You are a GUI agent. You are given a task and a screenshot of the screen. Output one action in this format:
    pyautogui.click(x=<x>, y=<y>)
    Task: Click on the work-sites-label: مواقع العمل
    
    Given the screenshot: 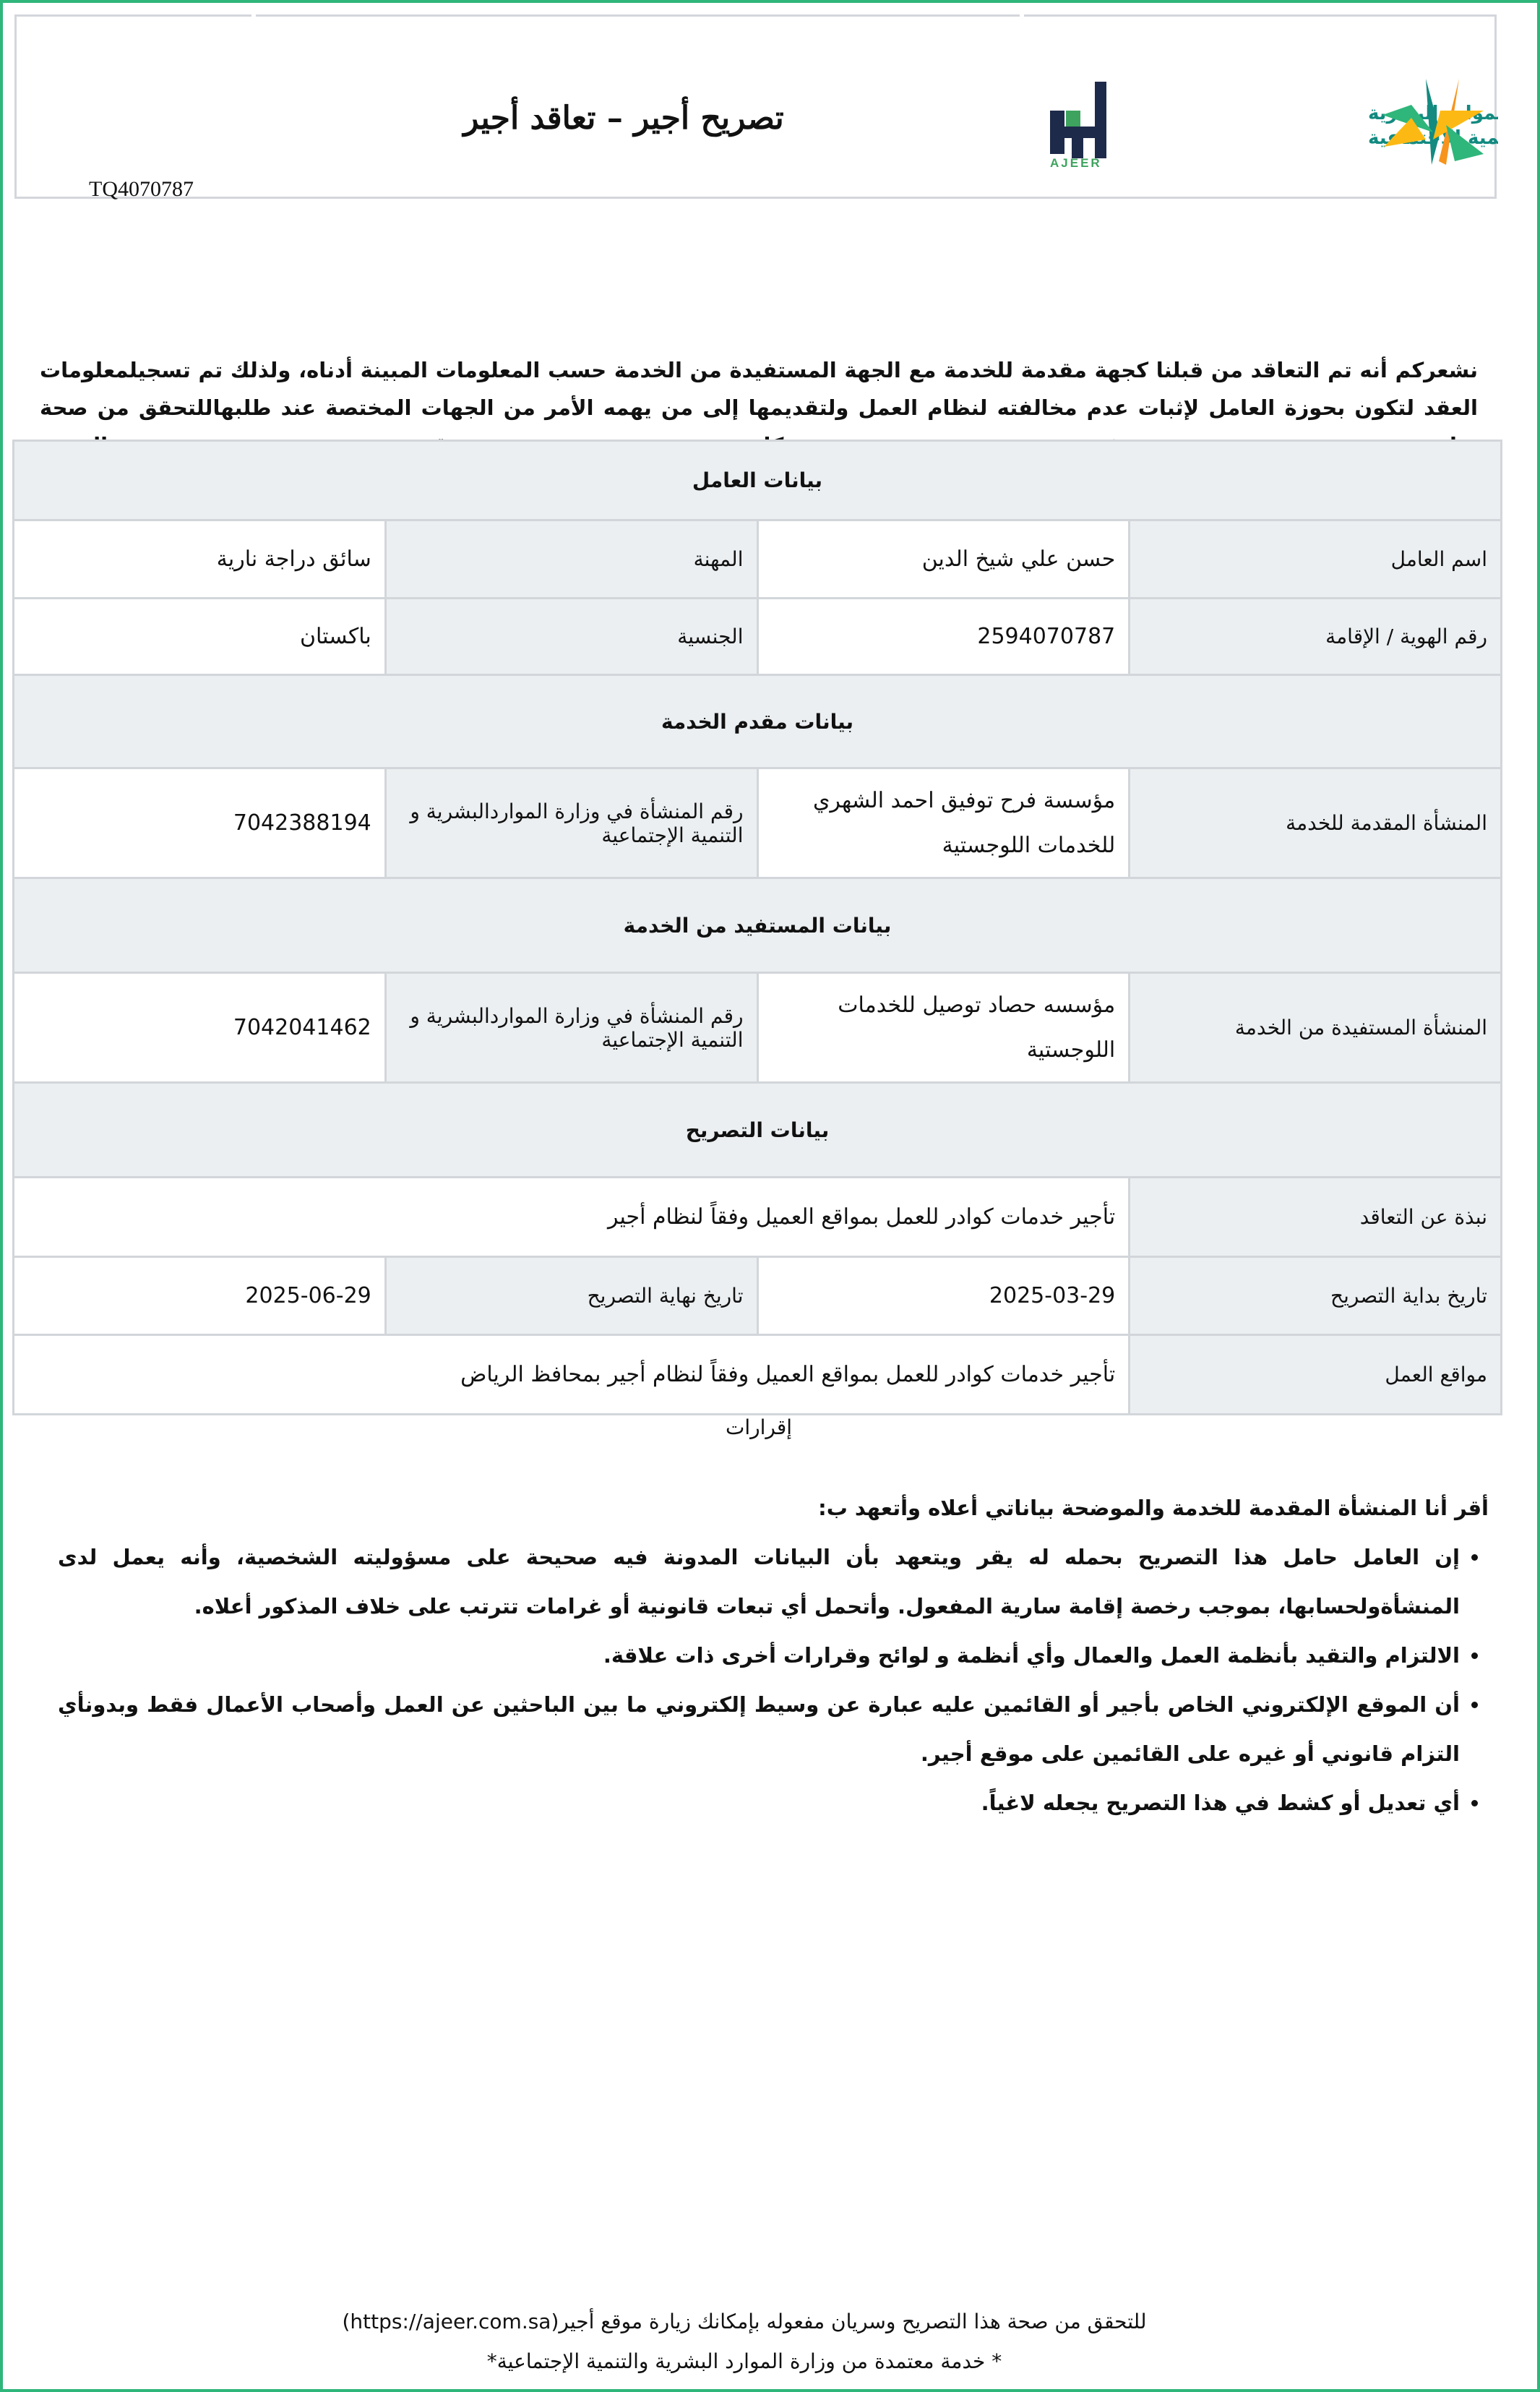 What is the action you would take?
    pyautogui.click(x=1315, y=1374)
    